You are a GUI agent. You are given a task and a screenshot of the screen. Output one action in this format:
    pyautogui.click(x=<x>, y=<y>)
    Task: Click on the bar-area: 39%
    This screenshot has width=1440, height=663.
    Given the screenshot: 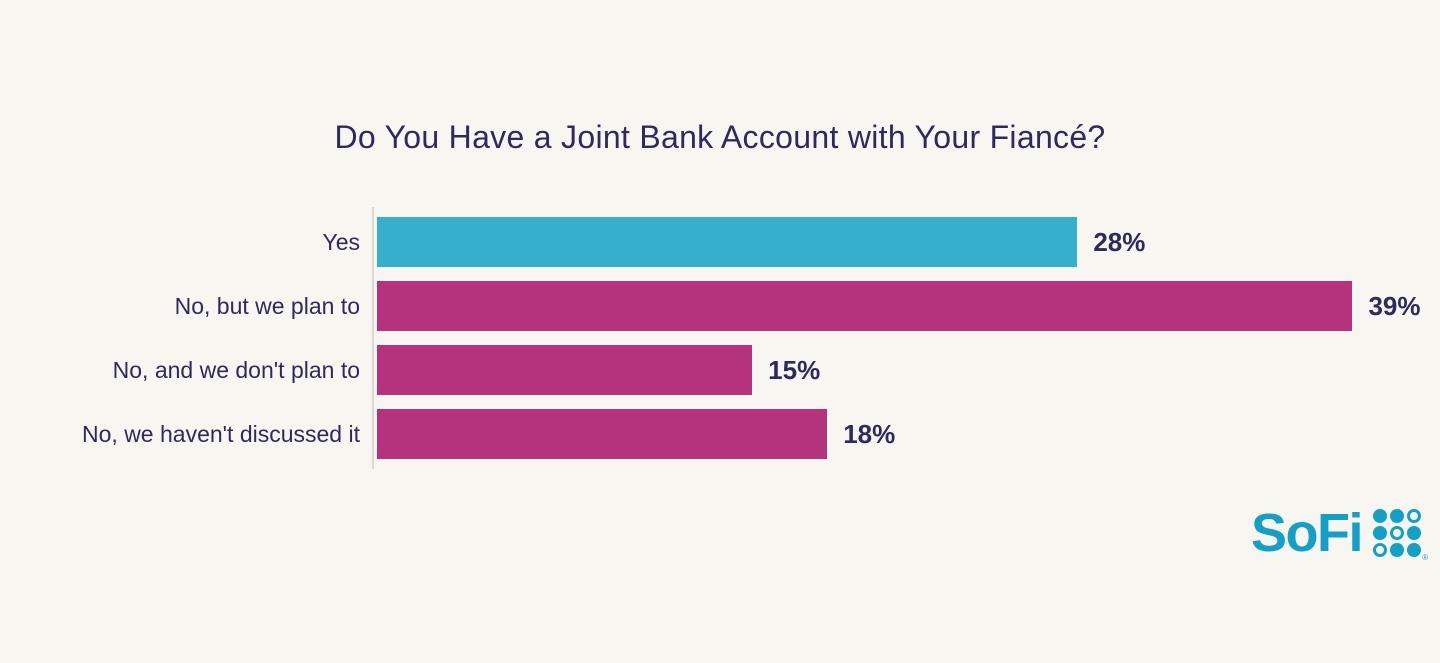 What is the action you would take?
    pyautogui.click(x=908, y=306)
    